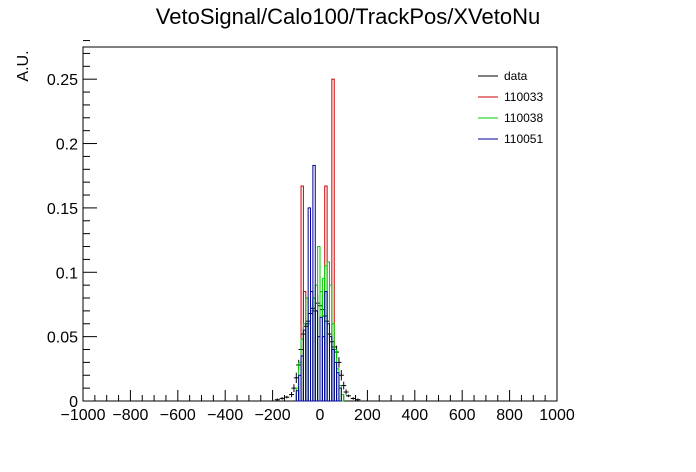  I want to click on legend-label: 110038, so click(523, 118).